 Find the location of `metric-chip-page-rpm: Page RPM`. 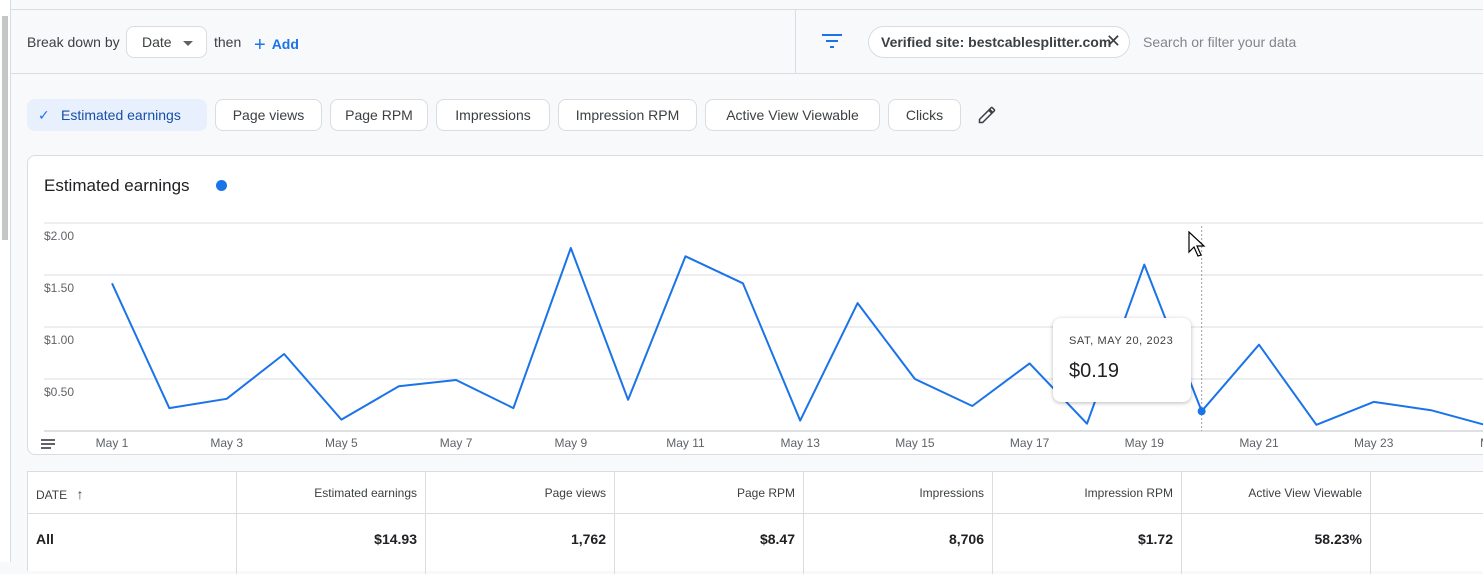

metric-chip-page-rpm: Page RPM is located at coordinates (379, 115).